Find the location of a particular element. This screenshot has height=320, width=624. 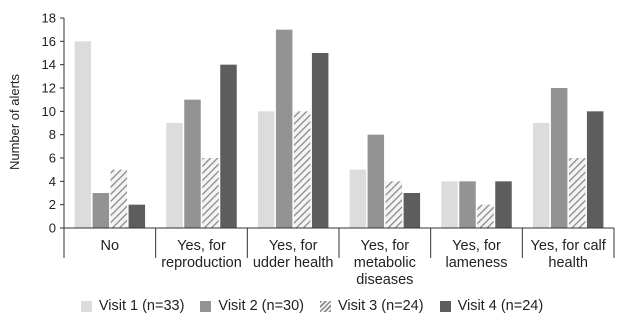

y-tick-label: 18 is located at coordinates (49, 18).